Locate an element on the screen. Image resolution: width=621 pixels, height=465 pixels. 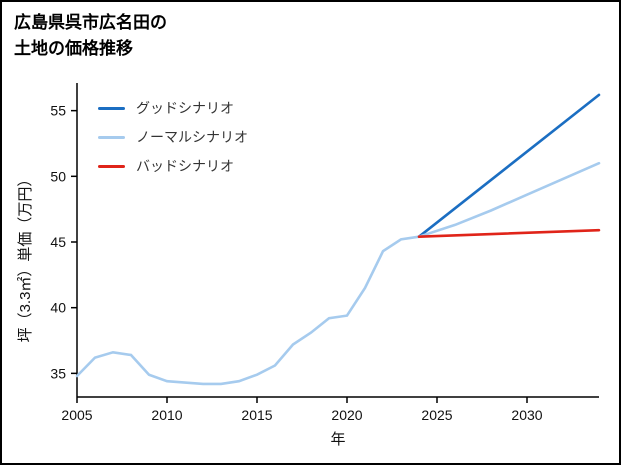
series-line-bad is located at coordinates (509, 233).